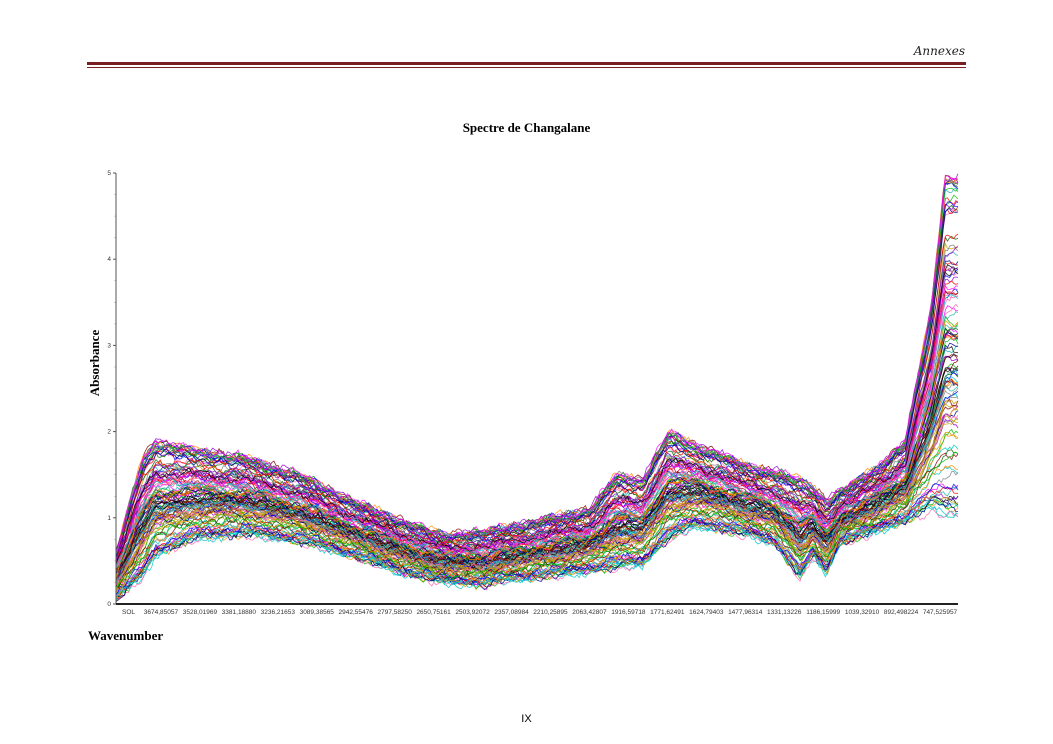 The width and height of the screenshot is (1053, 744). Describe the element at coordinates (526, 67) in the screenshot. I see `header-rule-thin` at that location.